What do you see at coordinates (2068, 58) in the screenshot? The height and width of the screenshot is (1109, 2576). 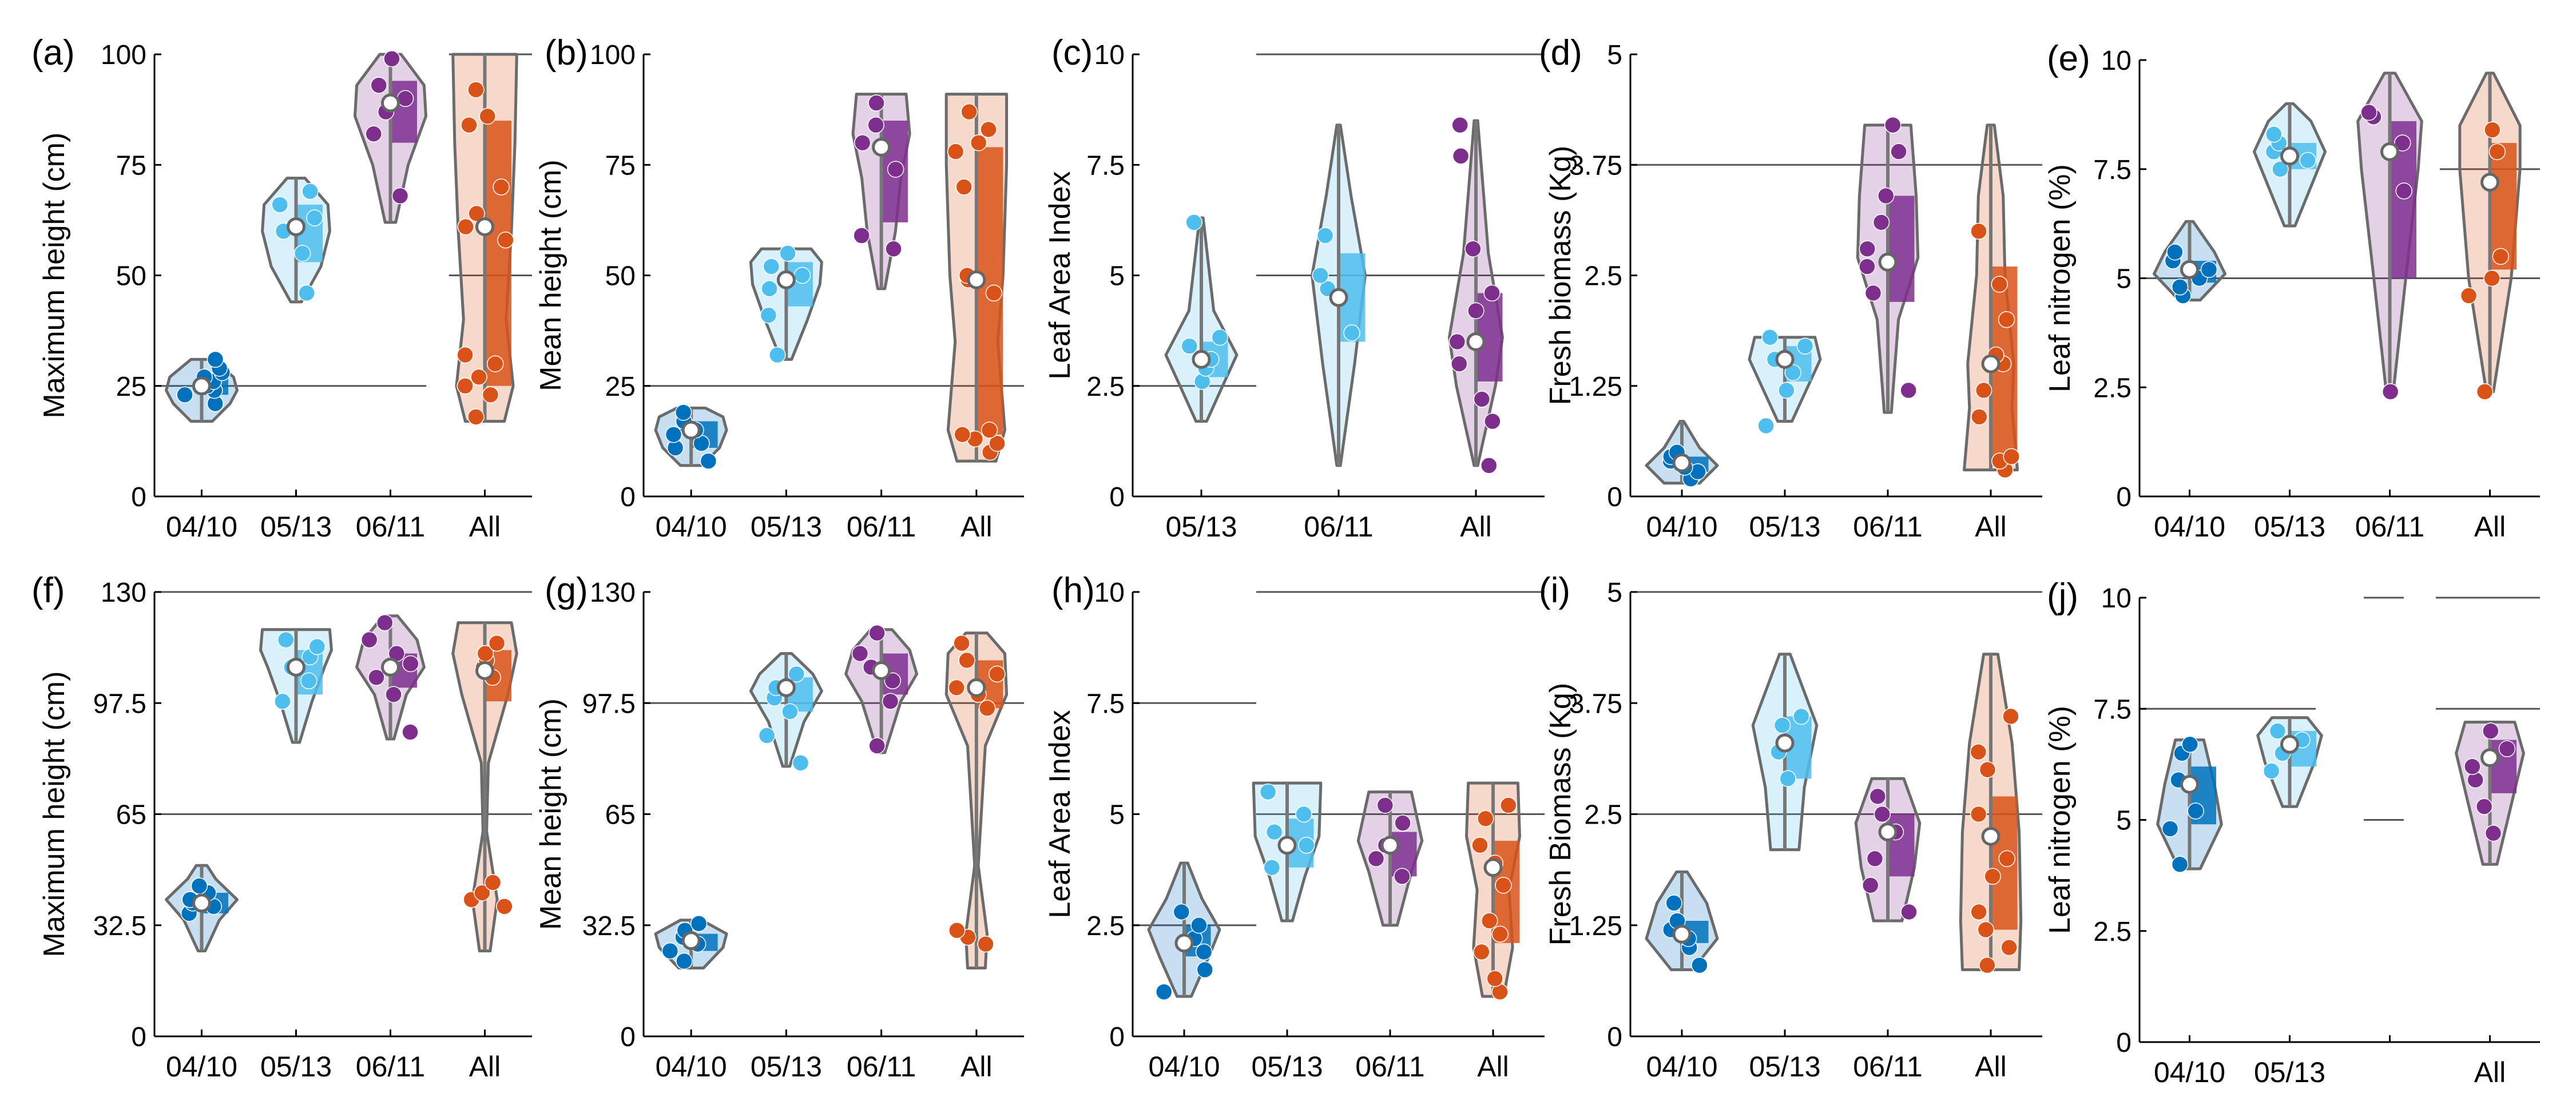 I see `panel-label: (e)` at bounding box center [2068, 58].